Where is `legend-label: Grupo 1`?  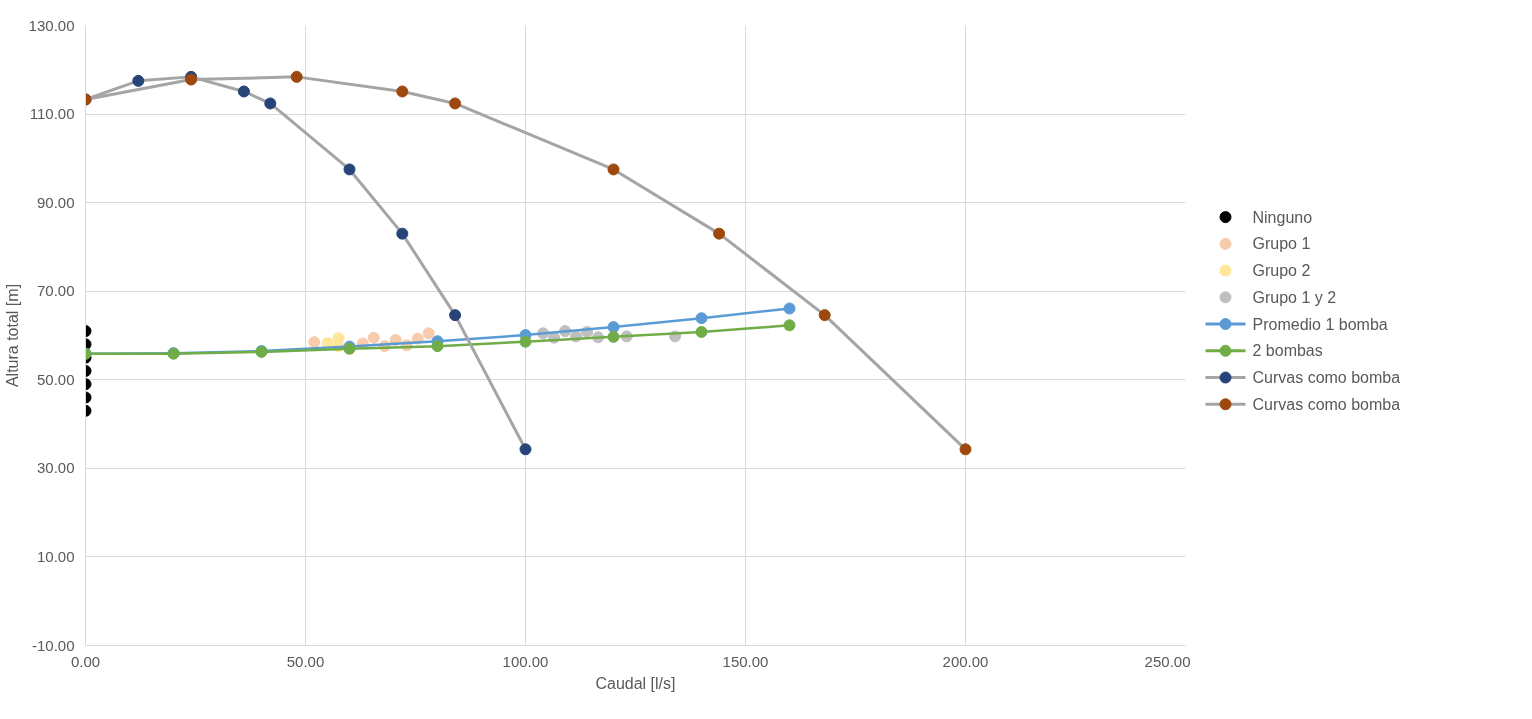 legend-label: Grupo 1 is located at coordinates (1281, 244).